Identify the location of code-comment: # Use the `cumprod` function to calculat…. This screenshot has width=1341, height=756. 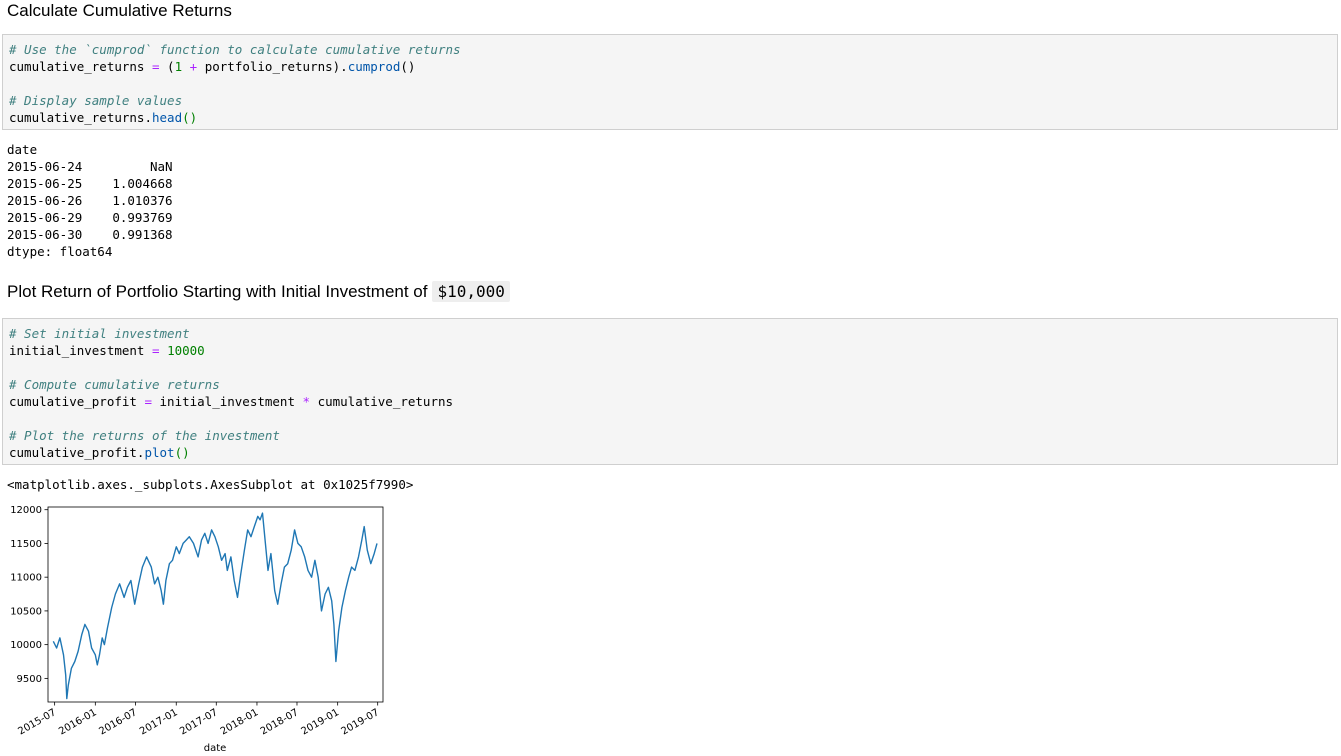
(235, 49).